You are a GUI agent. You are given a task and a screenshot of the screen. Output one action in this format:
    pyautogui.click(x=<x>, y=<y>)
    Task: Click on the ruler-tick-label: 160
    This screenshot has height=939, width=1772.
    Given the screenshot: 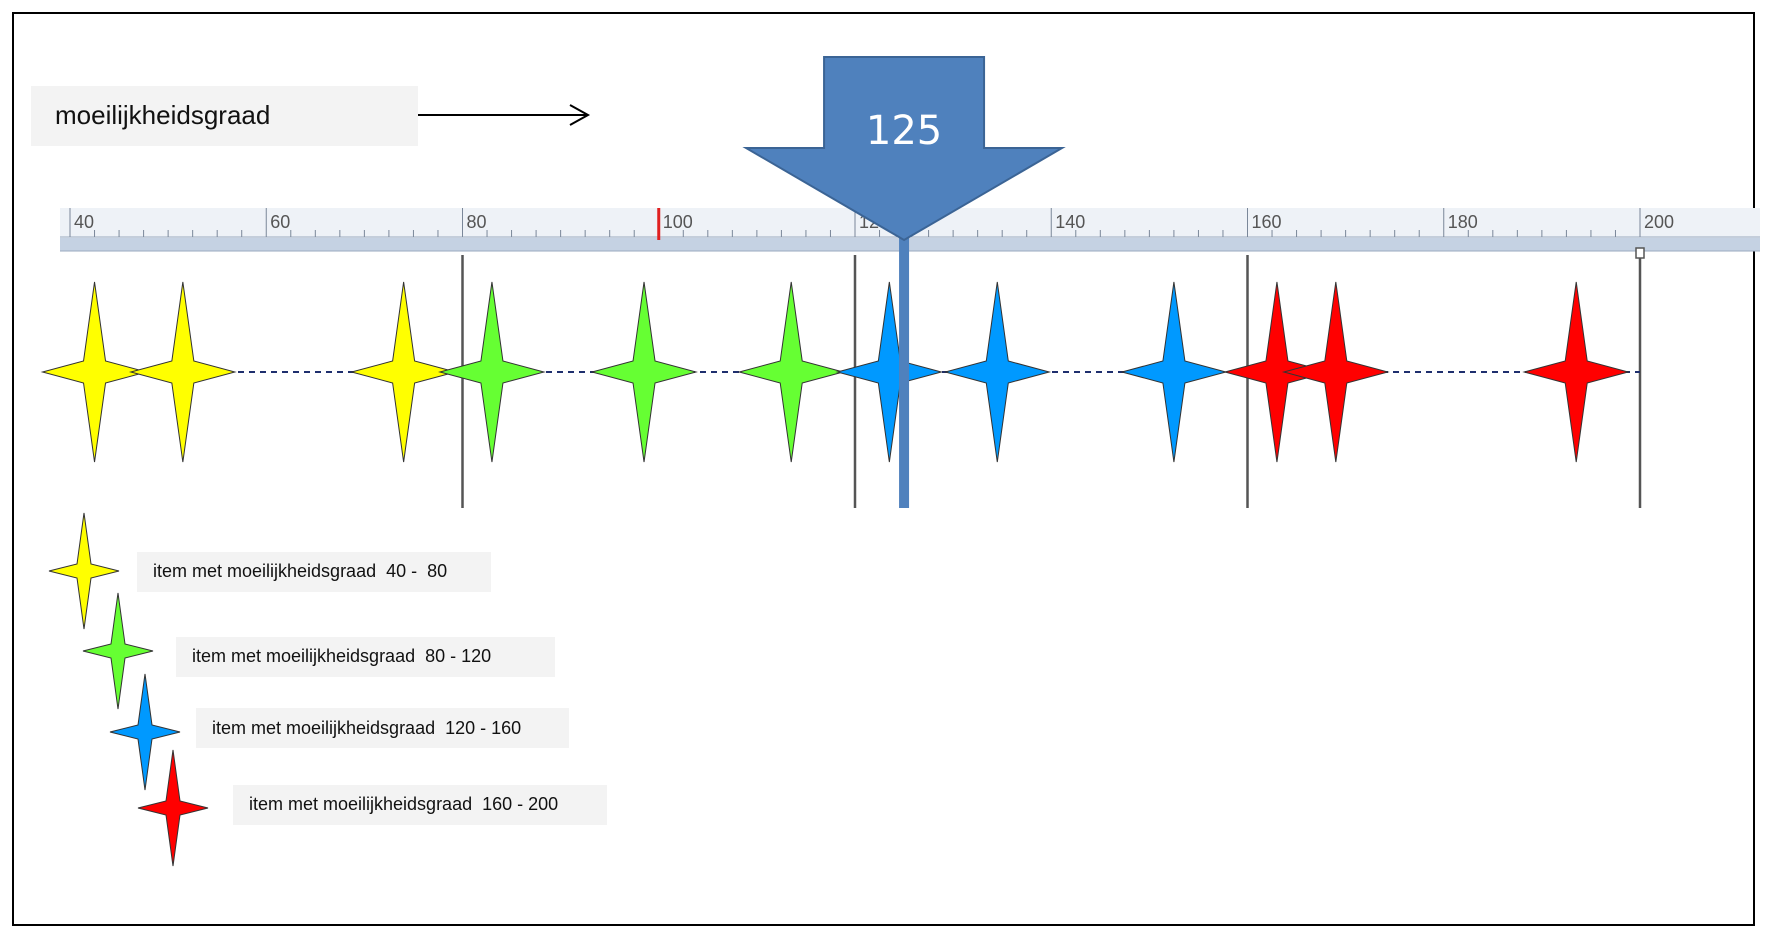 What is the action you would take?
    pyautogui.click(x=1267, y=222)
    